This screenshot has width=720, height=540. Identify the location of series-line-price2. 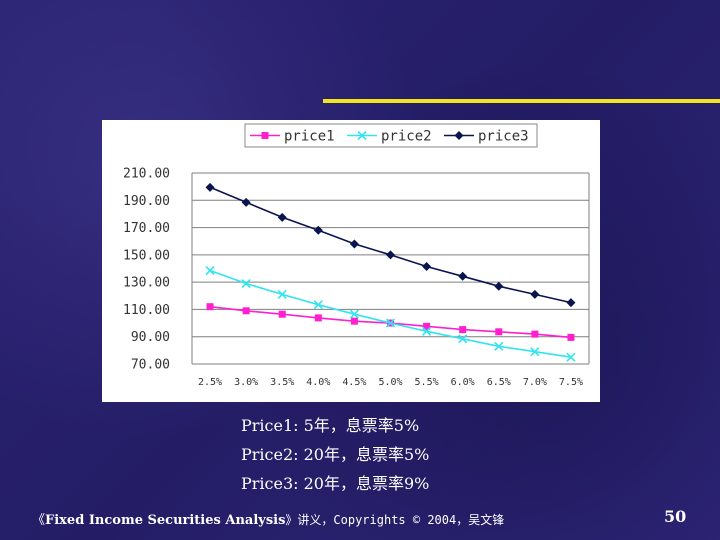
(390, 313).